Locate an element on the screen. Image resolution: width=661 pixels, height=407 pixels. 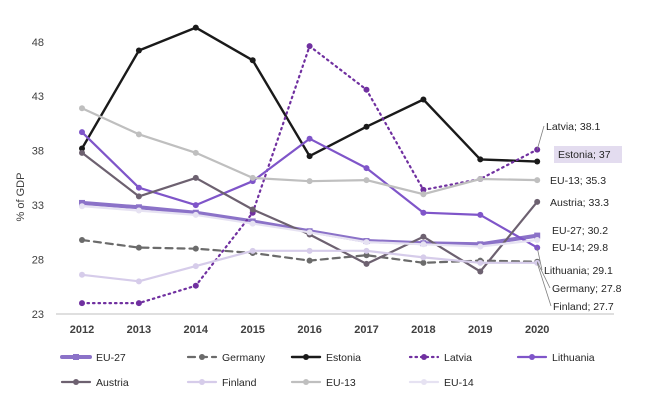
annotation-leader-latvia is located at coordinates (540, 137).